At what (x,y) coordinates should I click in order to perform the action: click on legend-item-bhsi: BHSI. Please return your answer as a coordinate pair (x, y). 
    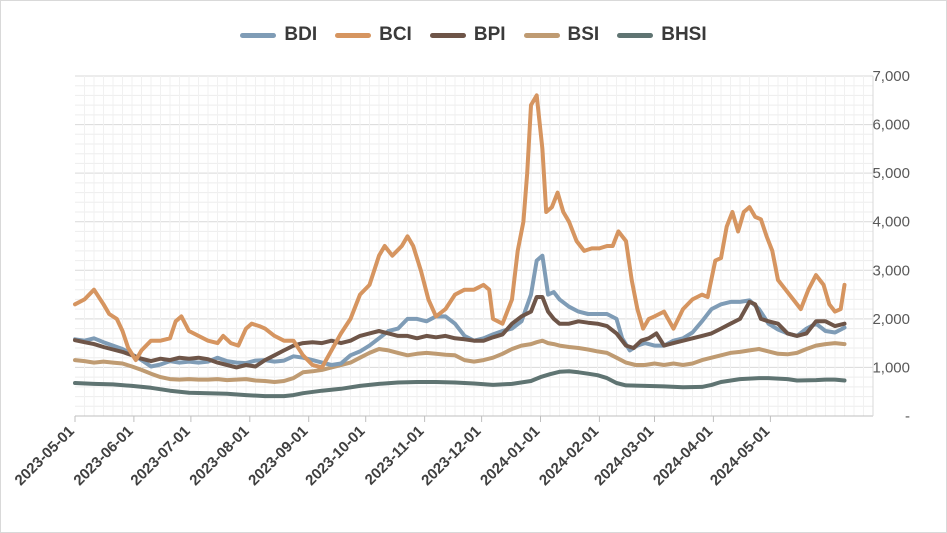
    Looking at the image, I should click on (662, 35).